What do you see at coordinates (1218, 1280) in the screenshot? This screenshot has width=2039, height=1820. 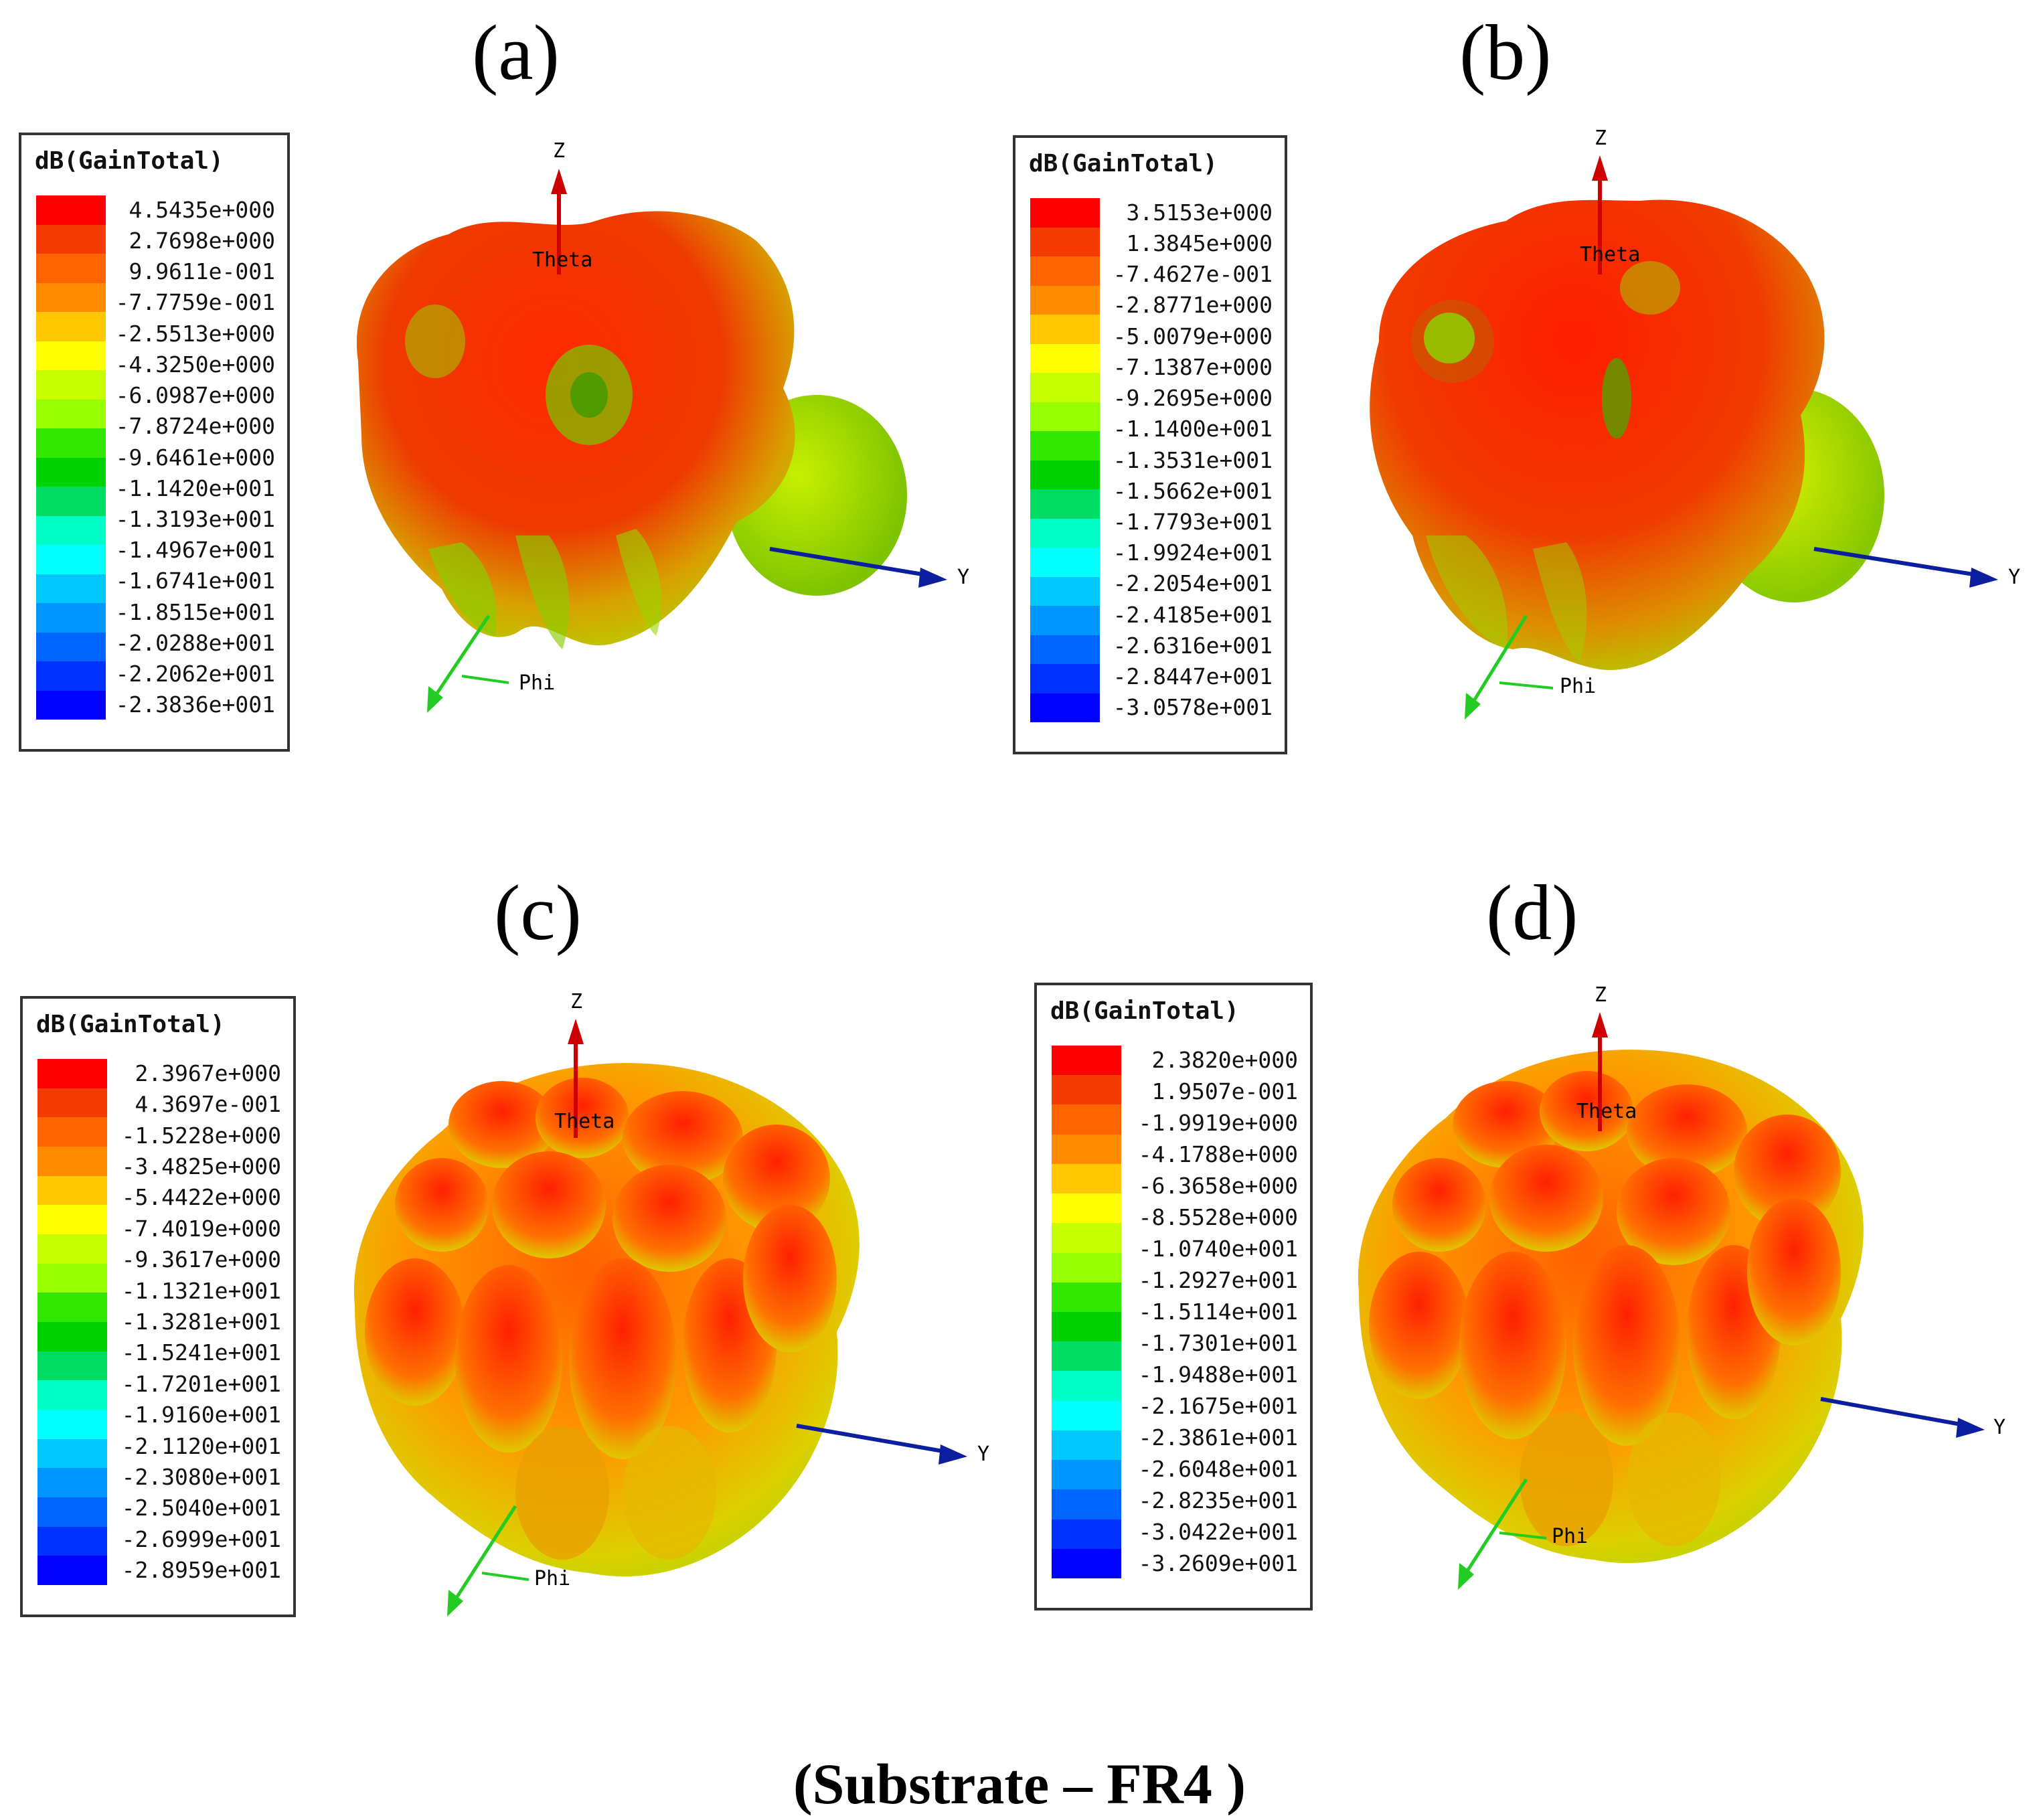 I see `legend-value: -1.2927e+001` at bounding box center [1218, 1280].